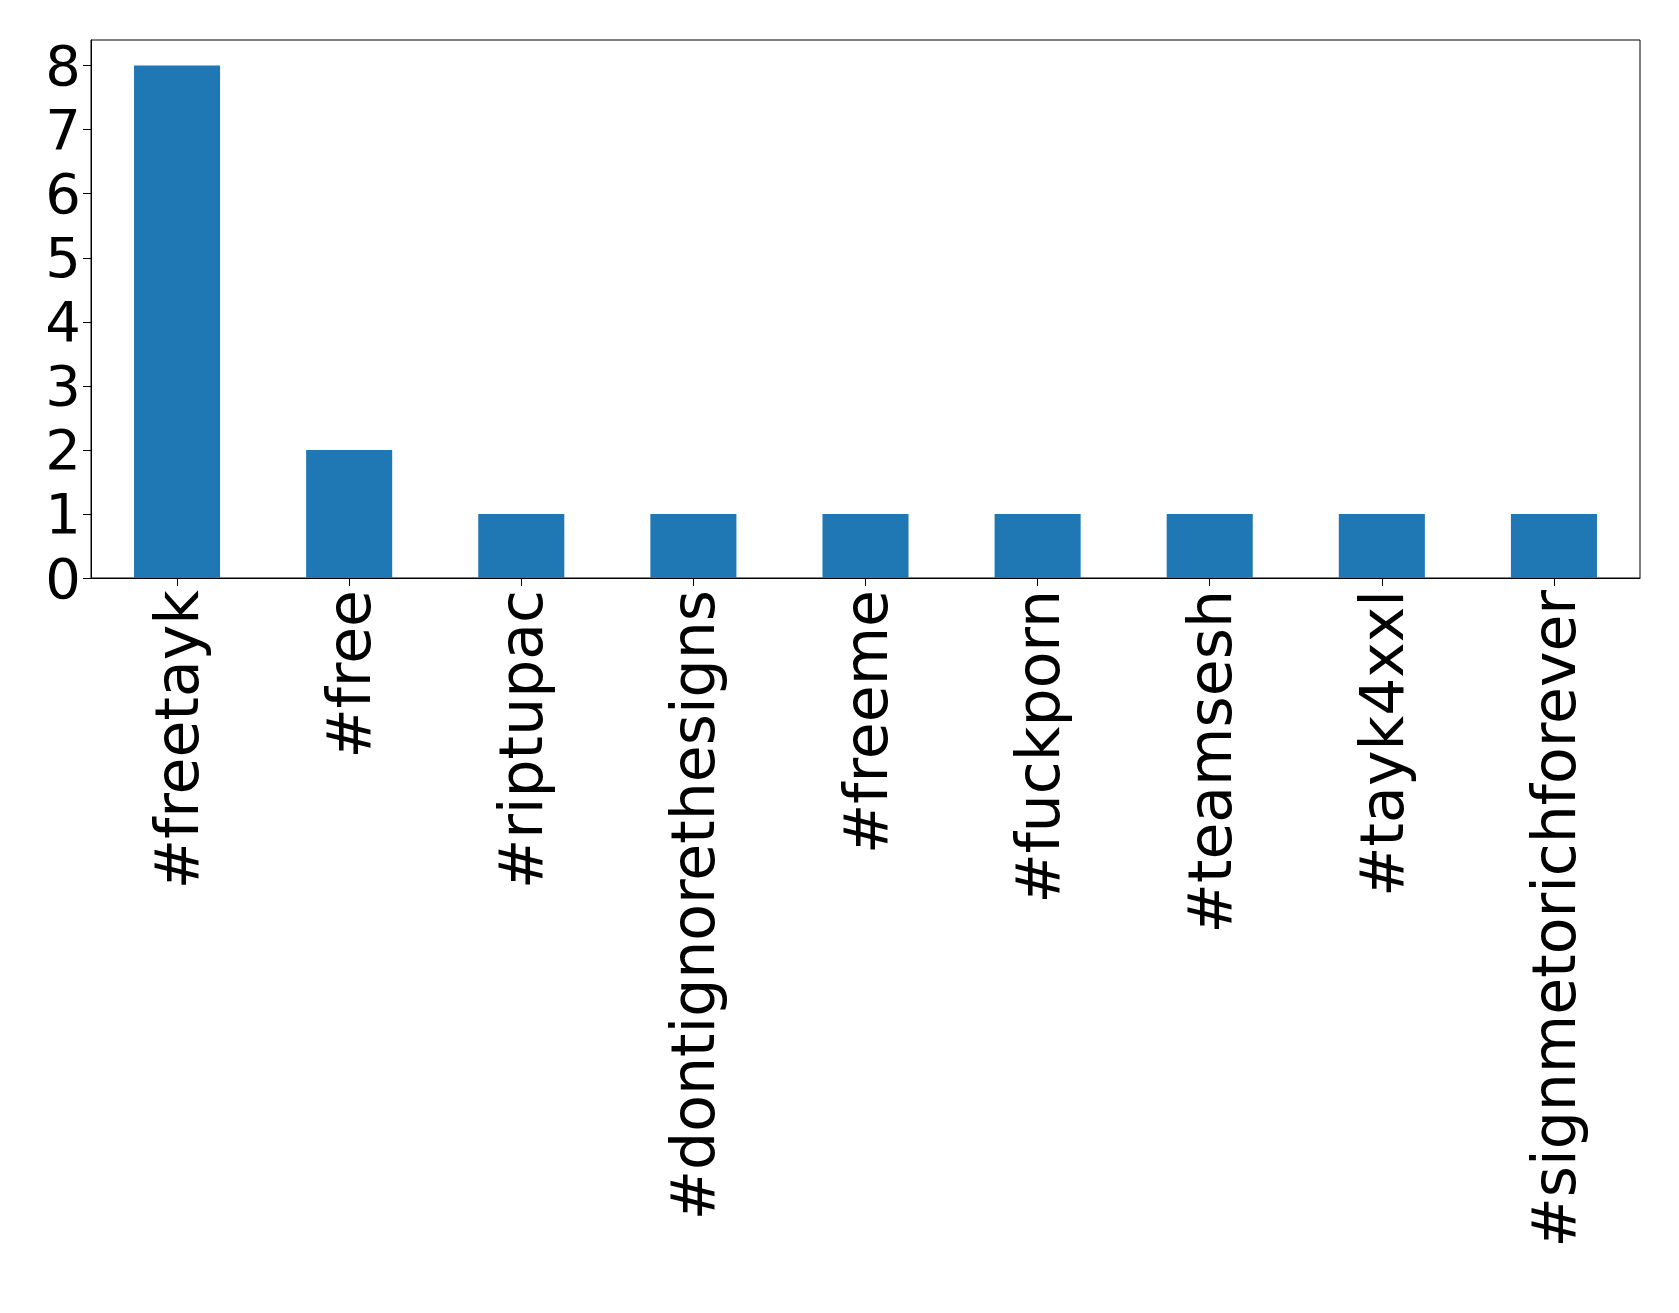 The width and height of the screenshot is (1679, 1313). I want to click on y-tick-label: 3, so click(63, 386).